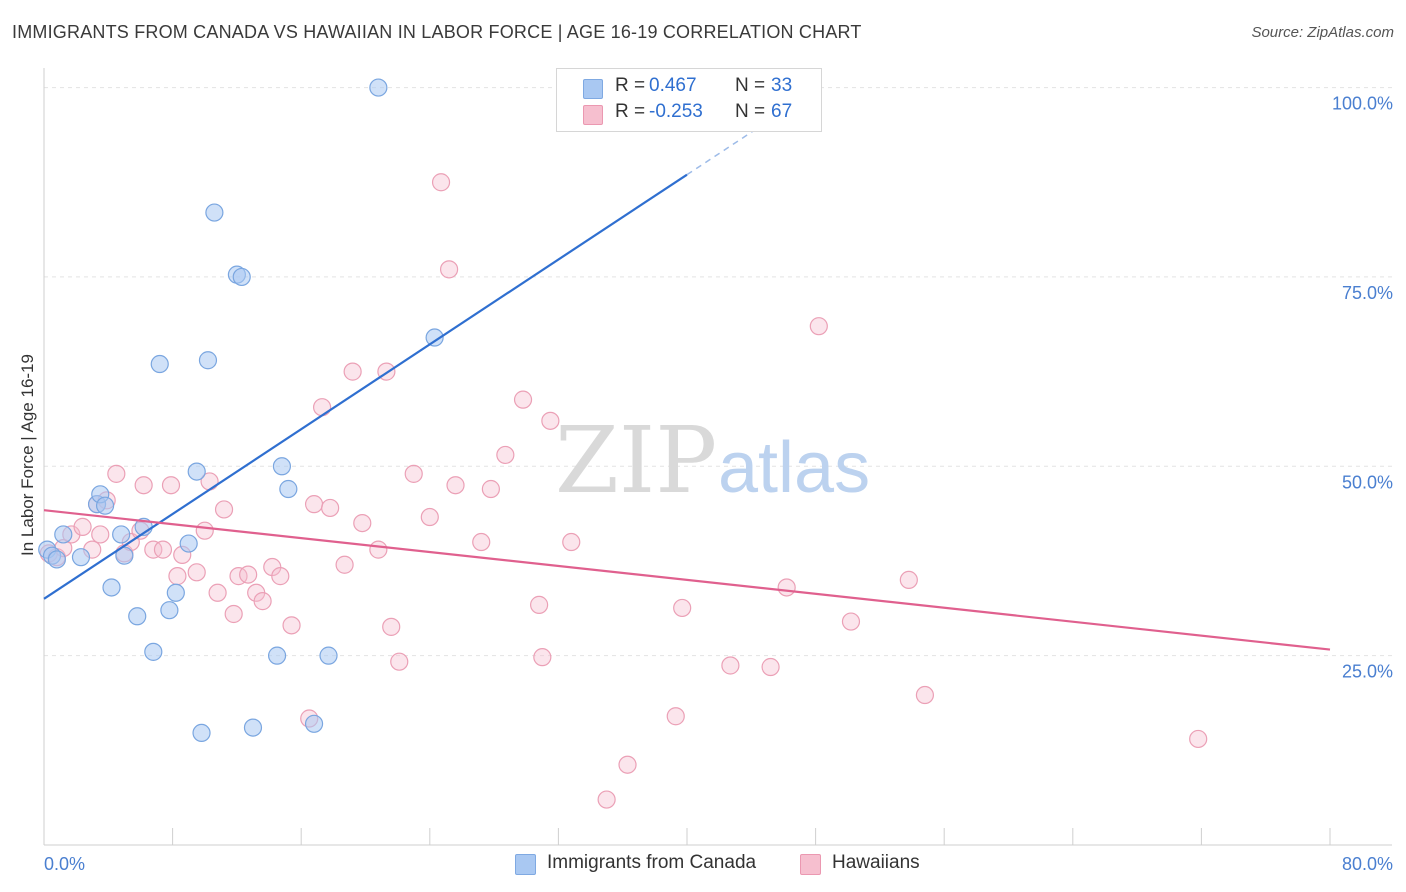 This screenshot has height=892, width=1406. Describe the element at coordinates (1322, 32) in the screenshot. I see `source-note: Source: ZipAtlas.com` at that location.